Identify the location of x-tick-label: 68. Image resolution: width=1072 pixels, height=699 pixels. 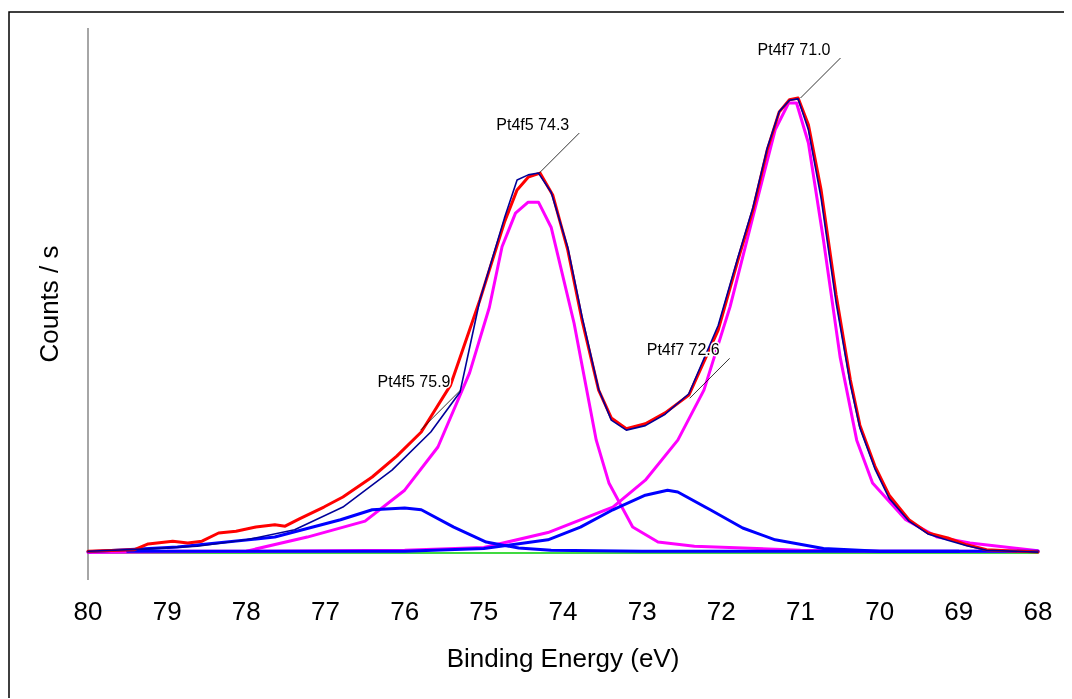
(1038, 611).